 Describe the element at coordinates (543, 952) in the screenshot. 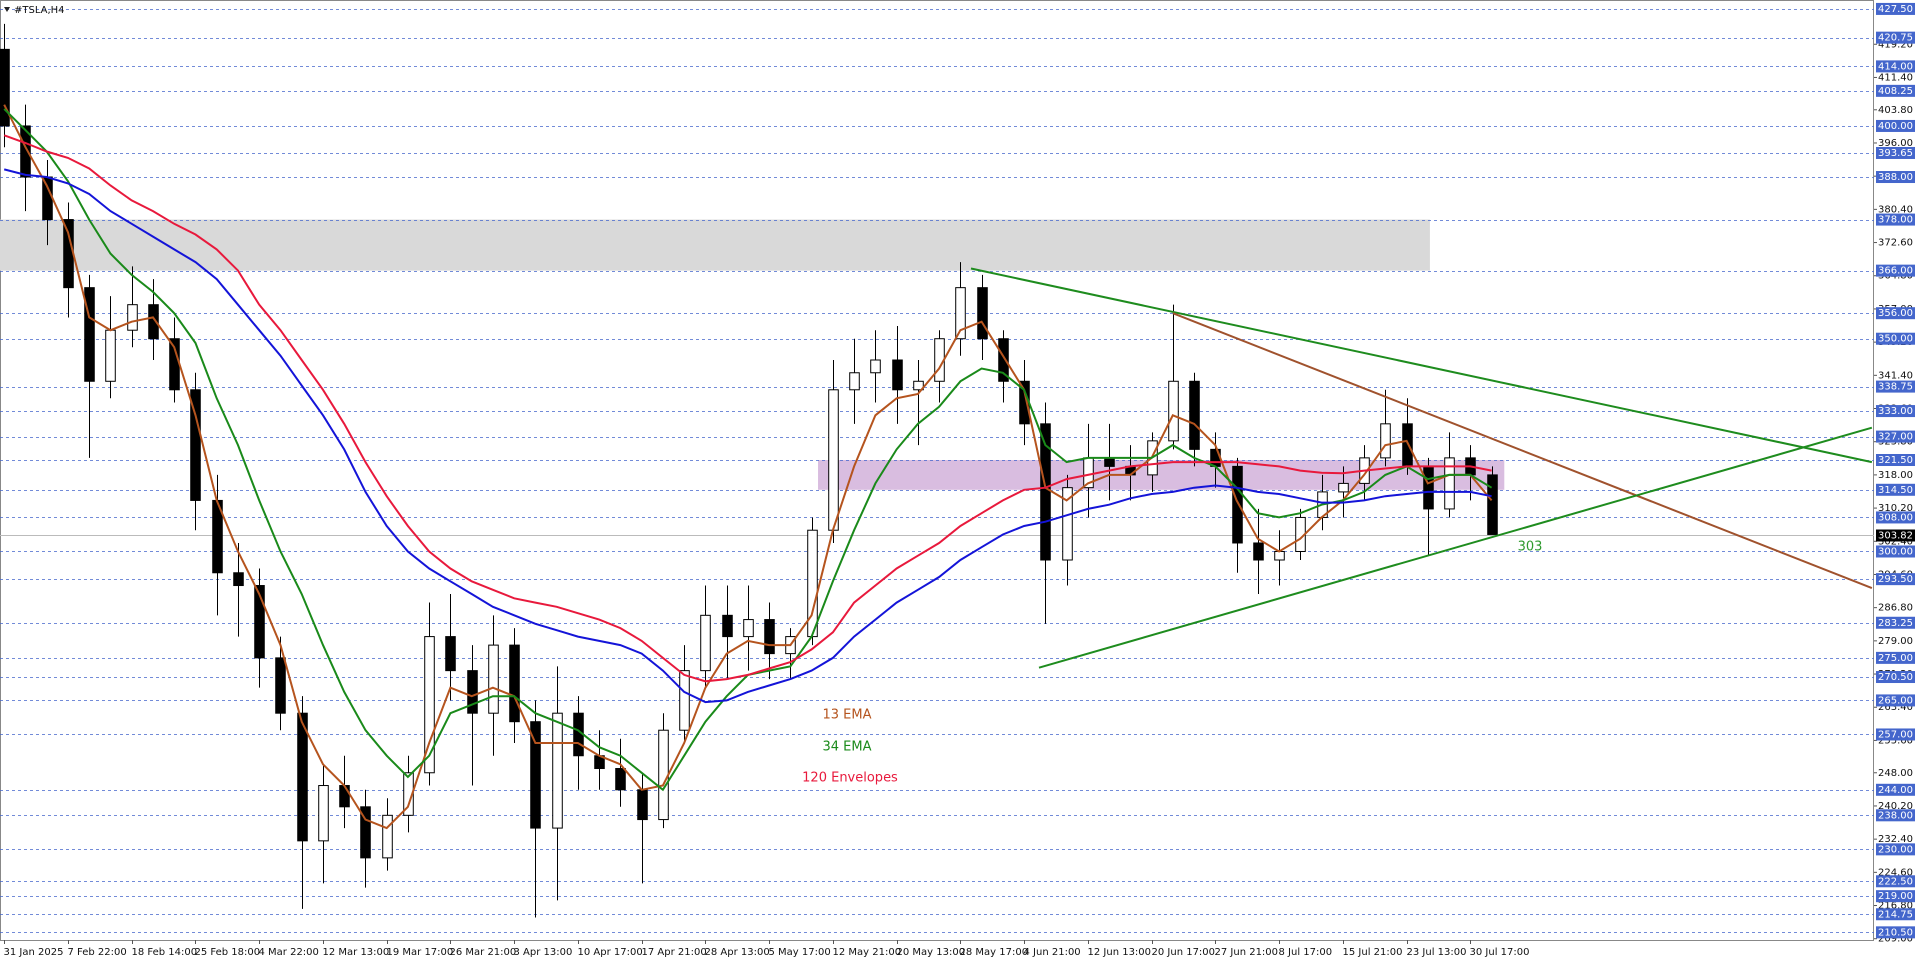

I see `x-tick-label: 3 Apr 13:00` at that location.